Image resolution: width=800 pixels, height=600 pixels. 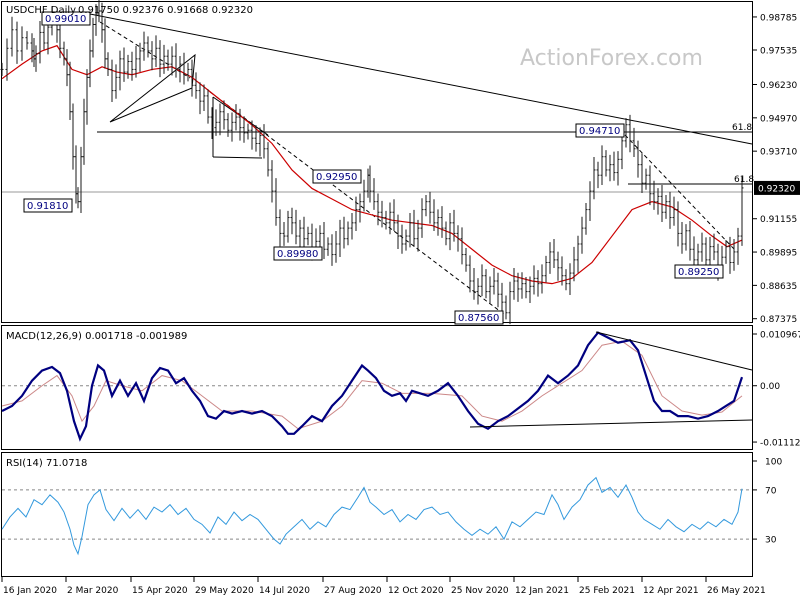 I want to click on x-tick-label: 14 Jul 2020, so click(x=284, y=591).